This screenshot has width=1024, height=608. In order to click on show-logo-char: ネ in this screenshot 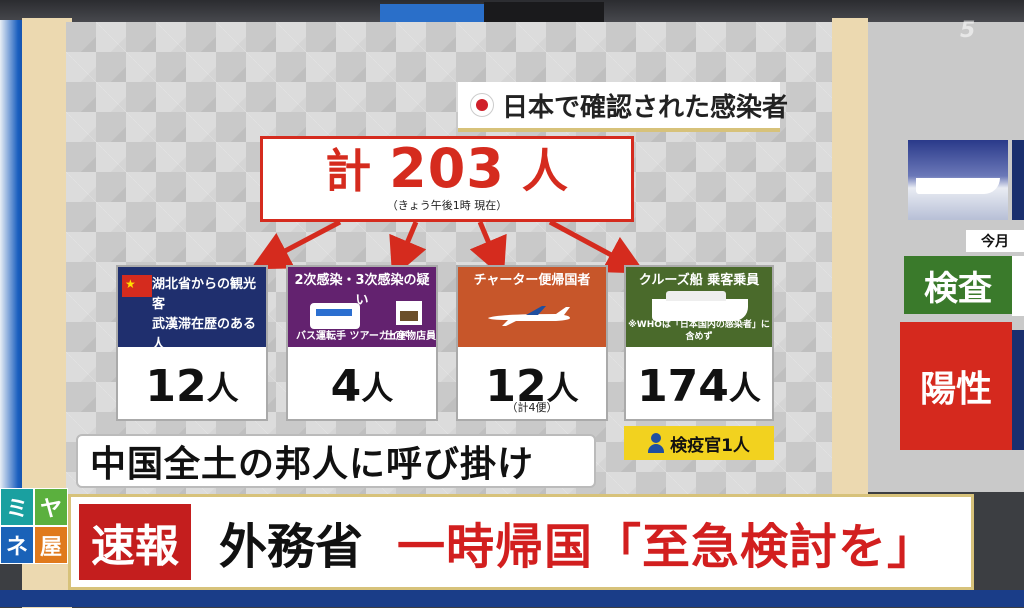, I will do `click(17, 545)`.